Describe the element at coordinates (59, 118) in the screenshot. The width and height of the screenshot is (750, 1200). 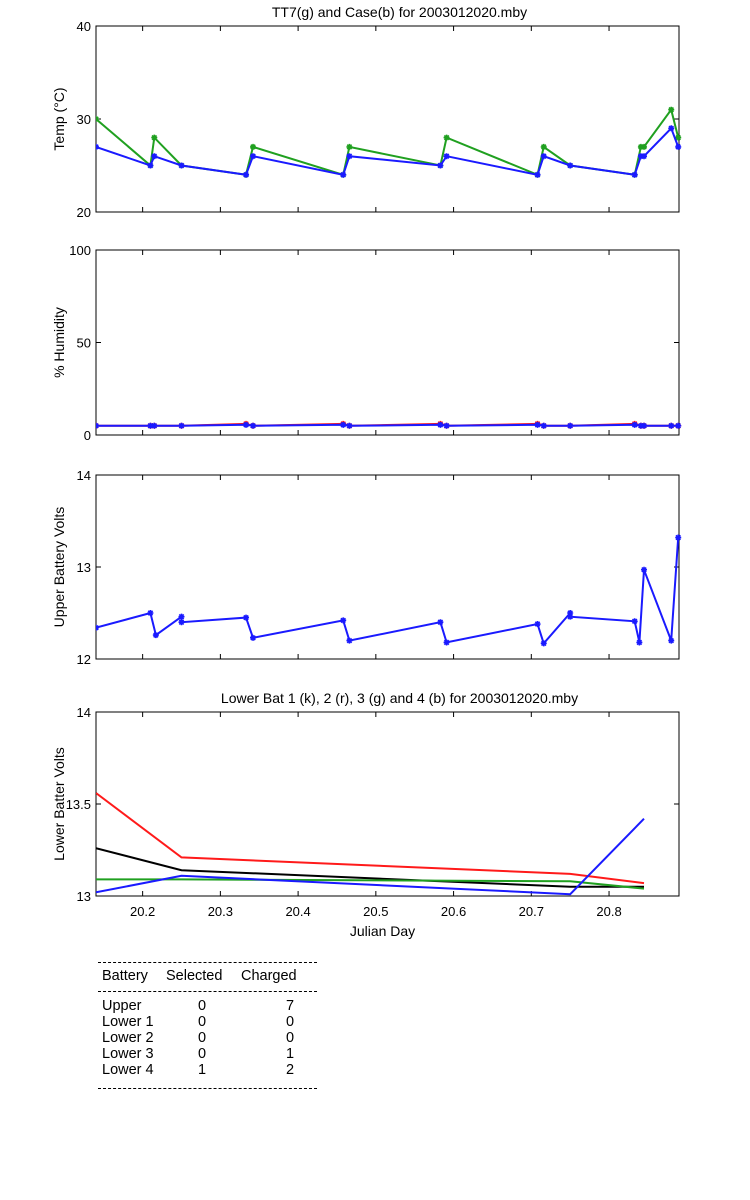
I see `y-axis-label: Temp (°C)` at that location.